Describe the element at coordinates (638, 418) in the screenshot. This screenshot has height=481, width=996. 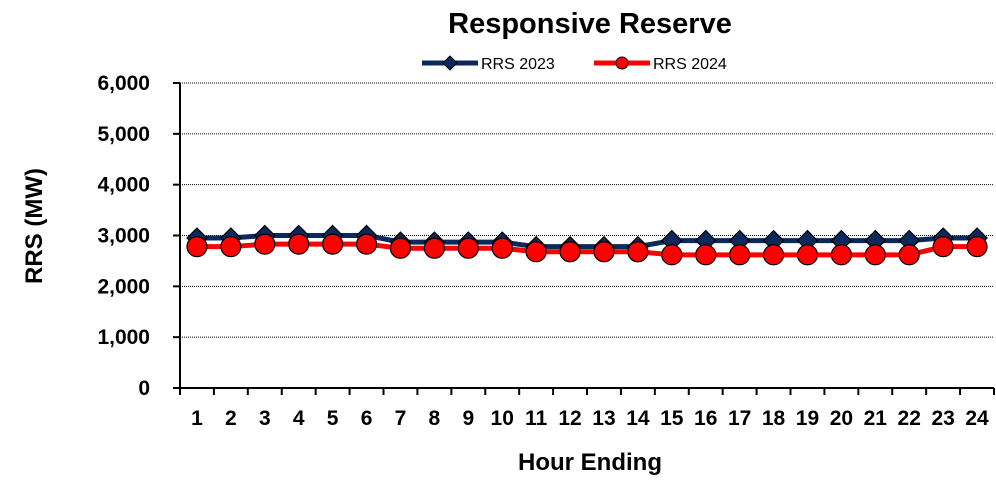
I see `x-tick-label: 14` at that location.